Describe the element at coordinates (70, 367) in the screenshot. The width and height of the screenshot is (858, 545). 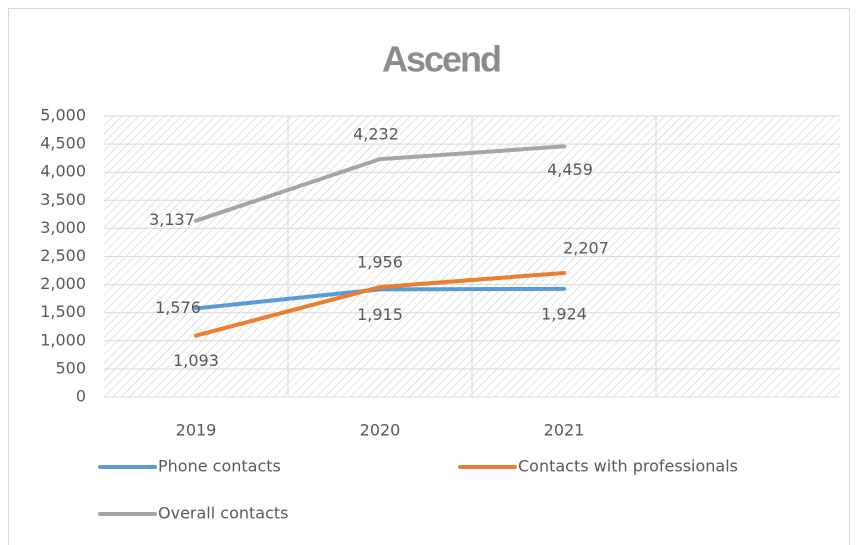
I see `y-tick-label: 500` at that location.